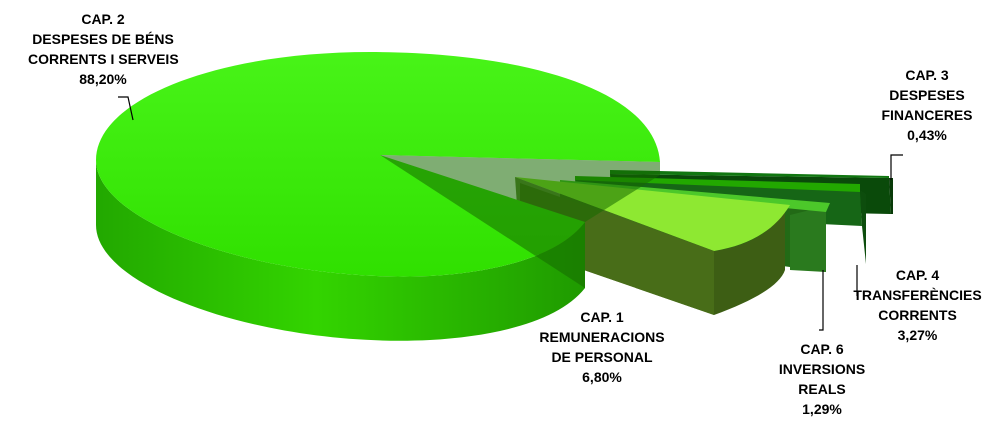  Describe the element at coordinates (602, 347) in the screenshot. I see `label-cap1: CAP. 1 REMUNERACIONS DE PERSONAL 6,80%` at that location.